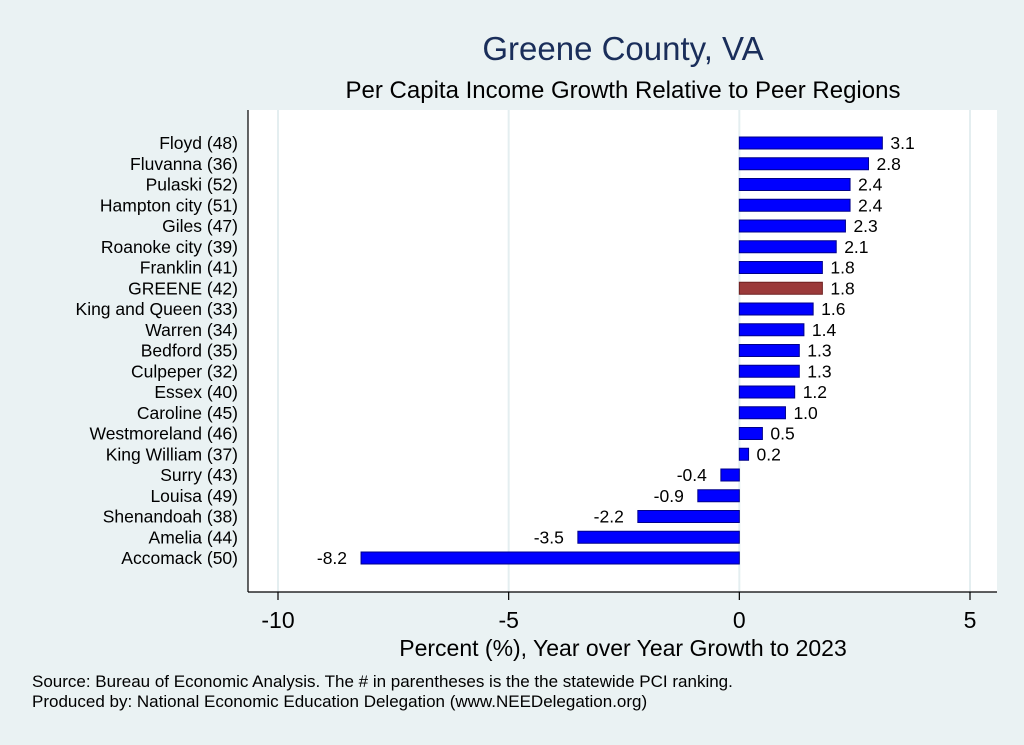 This screenshot has width=1024, height=745. Describe the element at coordinates (189, 351) in the screenshot. I see `category-label: Bedford (35)` at that location.